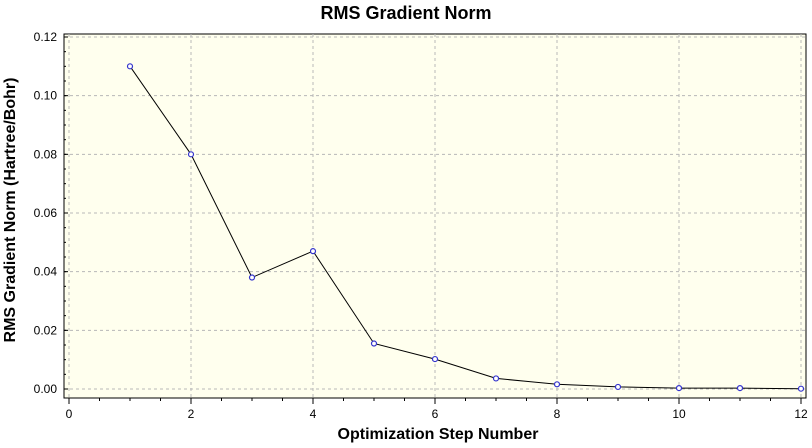 This screenshot has width=812, height=448. I want to click on y-tick-label: 0.00, so click(46, 389).